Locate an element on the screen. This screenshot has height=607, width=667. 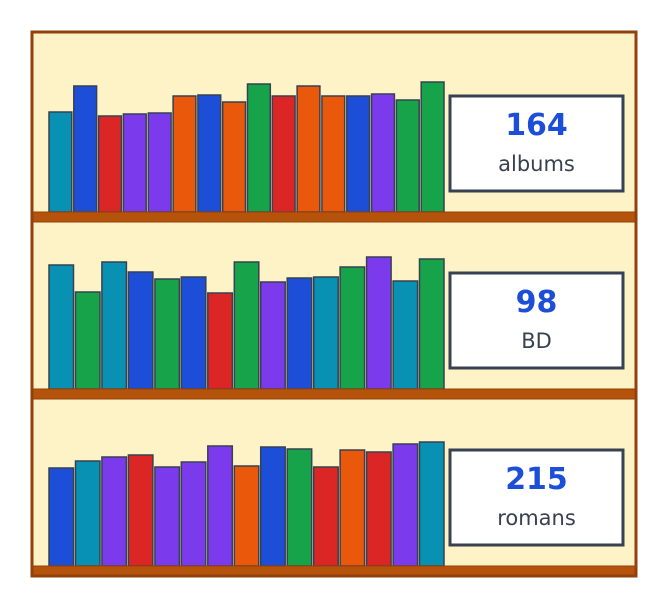
shelf-card-3: 215 romans is located at coordinates (536, 497).